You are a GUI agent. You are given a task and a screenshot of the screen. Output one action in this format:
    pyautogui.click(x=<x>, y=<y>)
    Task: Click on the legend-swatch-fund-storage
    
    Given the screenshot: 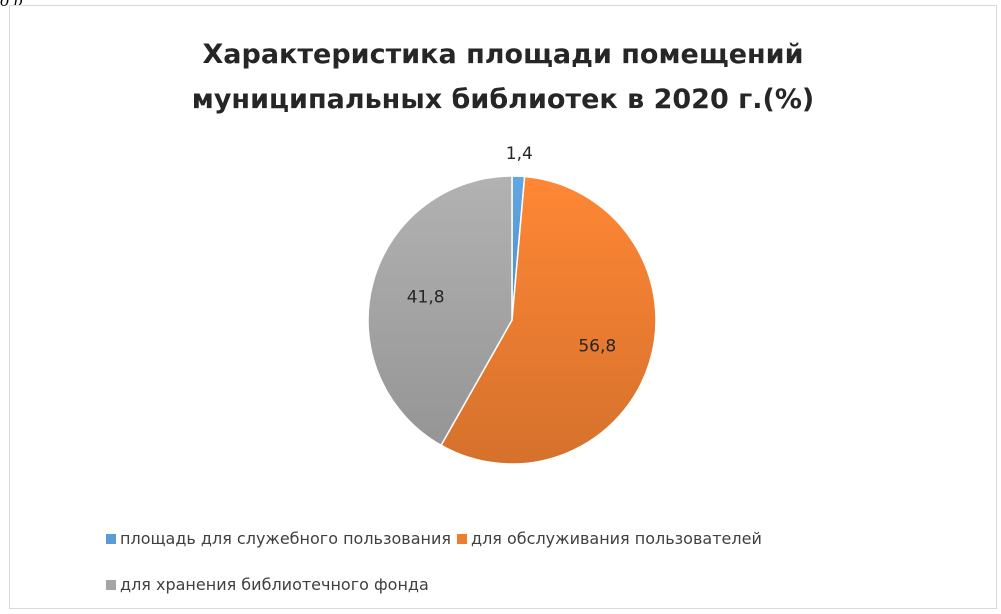 What is the action you would take?
    pyautogui.click(x=111, y=584)
    